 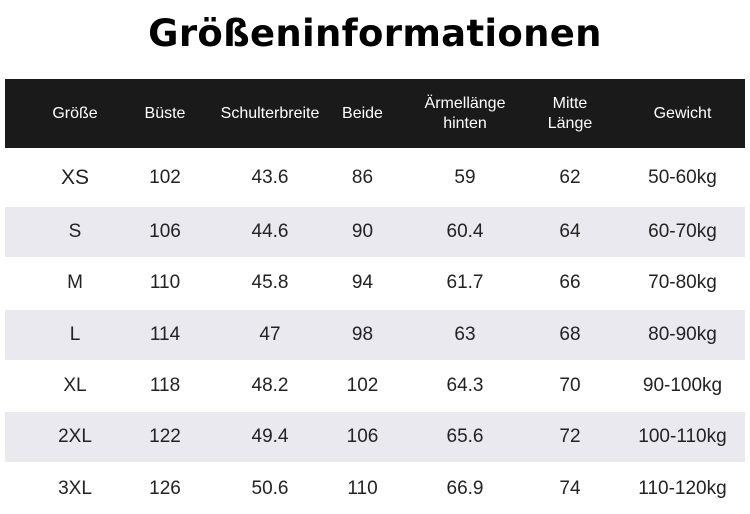 I want to click on header-shoulder-width: Schulterbreite, so click(x=270, y=113).